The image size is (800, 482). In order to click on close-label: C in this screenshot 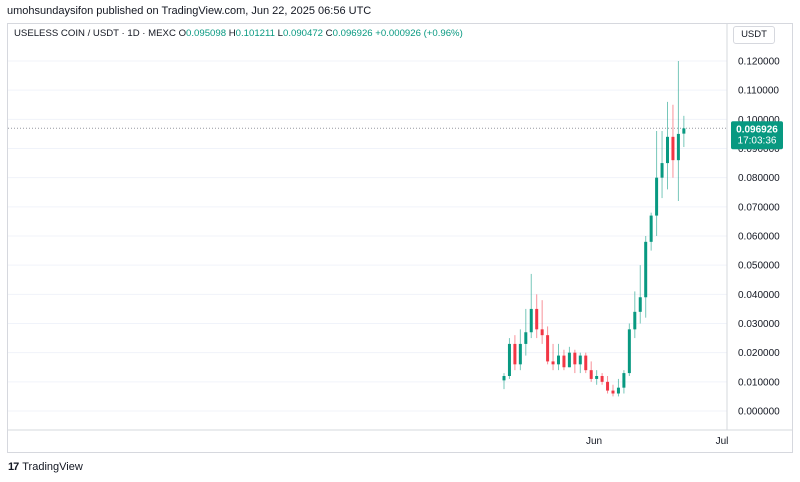, I will do `click(329, 33)`.